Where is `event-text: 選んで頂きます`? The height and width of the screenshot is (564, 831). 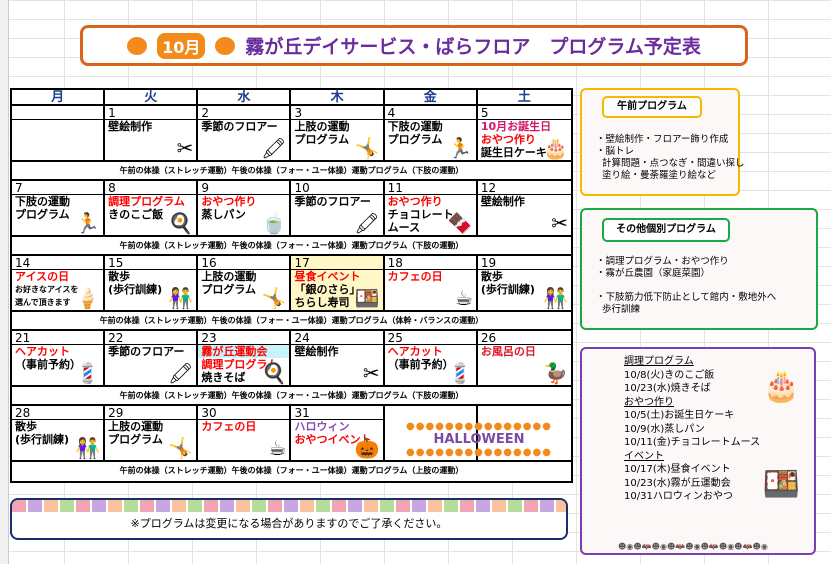
event-text: 選んで頂きます is located at coordinates (43, 302).